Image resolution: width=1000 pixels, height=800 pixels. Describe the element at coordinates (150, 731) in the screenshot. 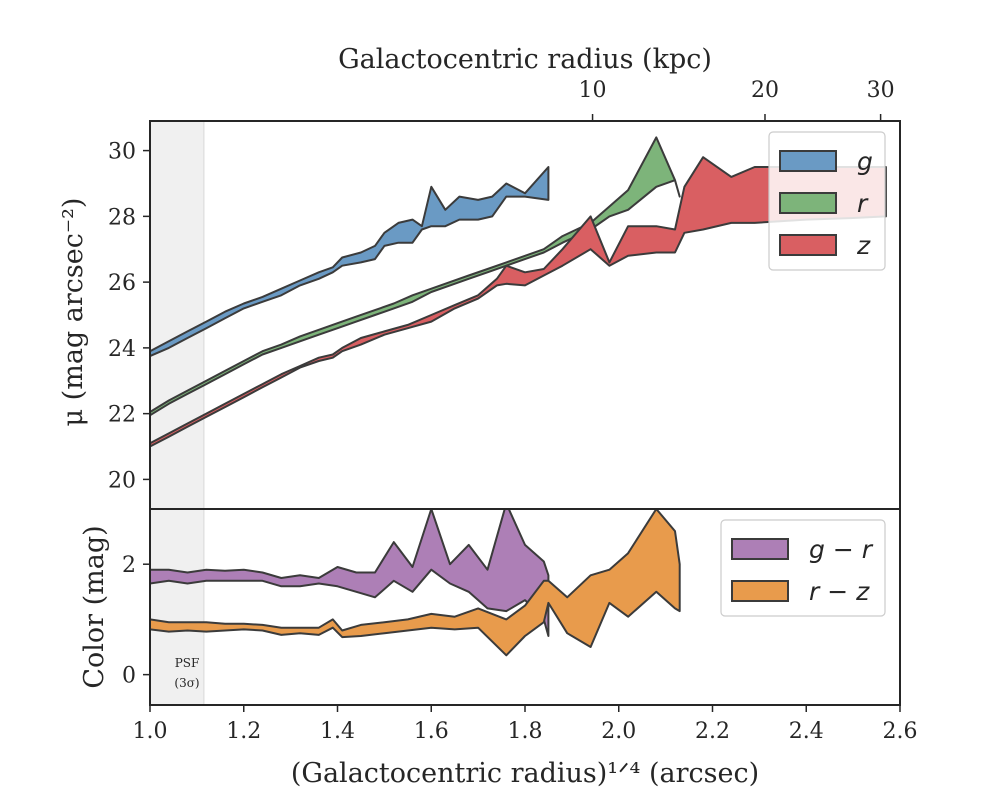

I see `x-tick-label: 1.0` at that location.